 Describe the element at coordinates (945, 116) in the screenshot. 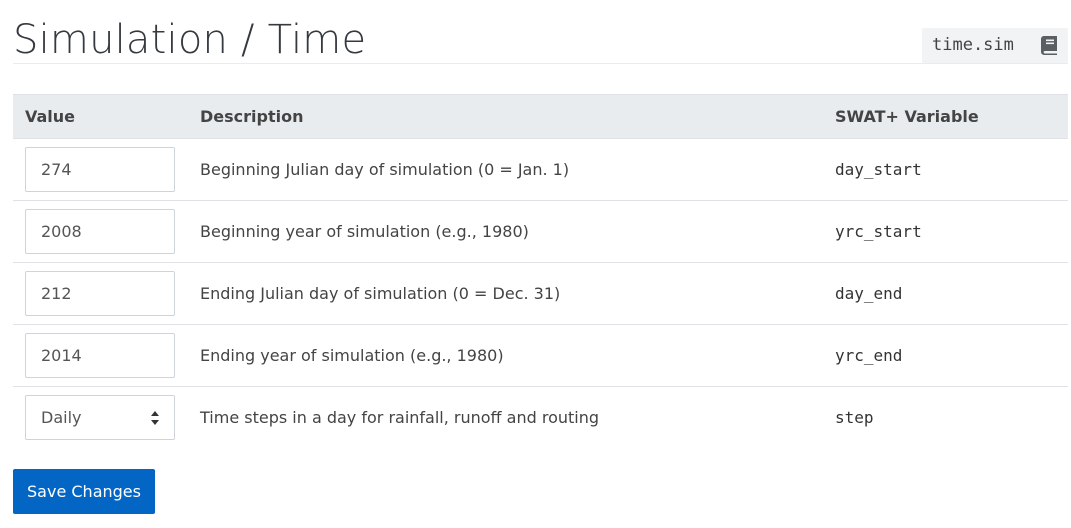

I see `column-header-variable: SWAT+ Variable` at that location.